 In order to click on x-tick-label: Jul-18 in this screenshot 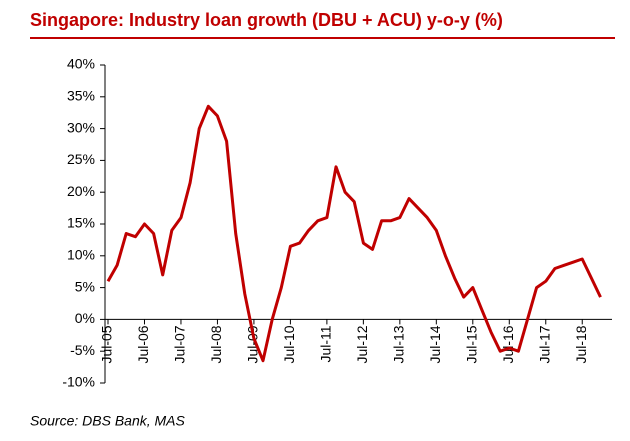, I will do `click(581, 344)`.